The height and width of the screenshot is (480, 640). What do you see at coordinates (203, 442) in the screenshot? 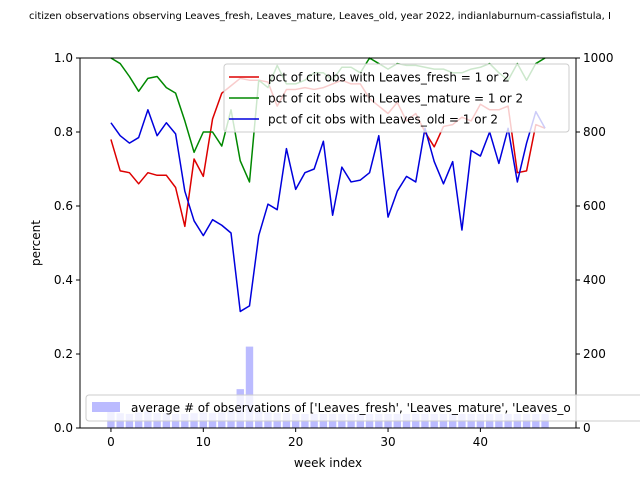
I see `x-tick-label: 10` at bounding box center [203, 442].